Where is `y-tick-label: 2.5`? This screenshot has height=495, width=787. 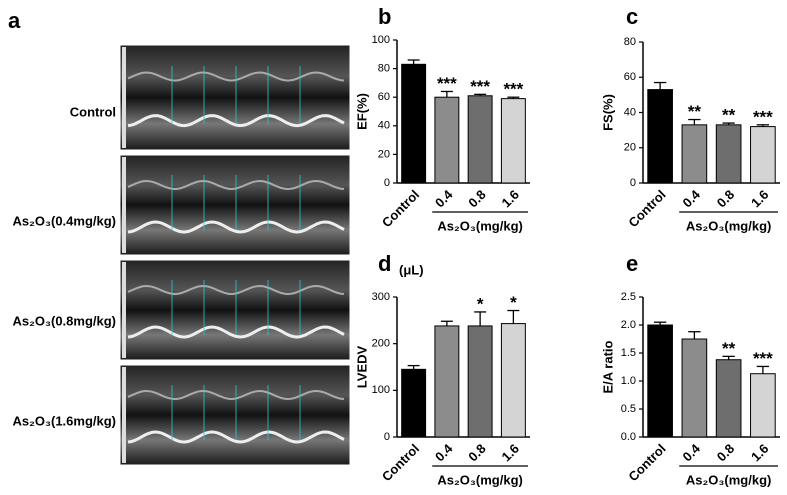
y-tick-label: 2.5 is located at coordinates (628, 297).